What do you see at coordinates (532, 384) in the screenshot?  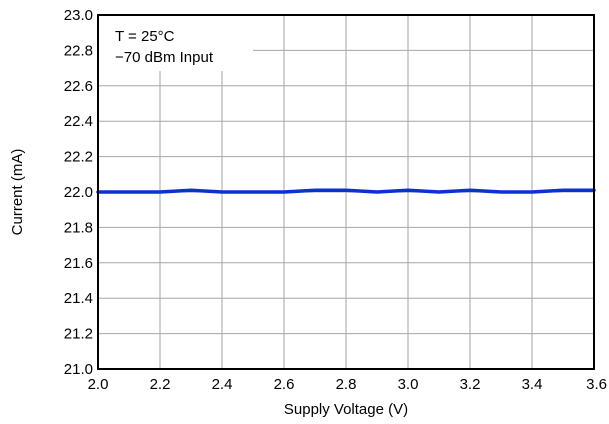 I see `x-tick-label: 3.4` at bounding box center [532, 384].